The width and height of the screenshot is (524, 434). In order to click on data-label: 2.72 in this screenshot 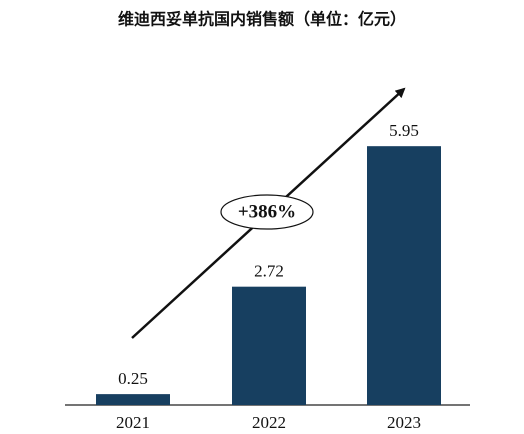, I will do `click(269, 271)`.